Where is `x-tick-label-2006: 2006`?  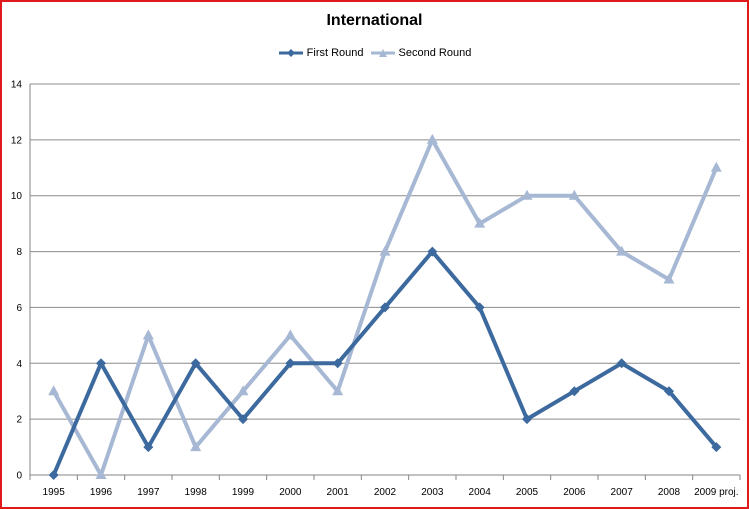 x-tick-label-2006: 2006 is located at coordinates (574, 492).